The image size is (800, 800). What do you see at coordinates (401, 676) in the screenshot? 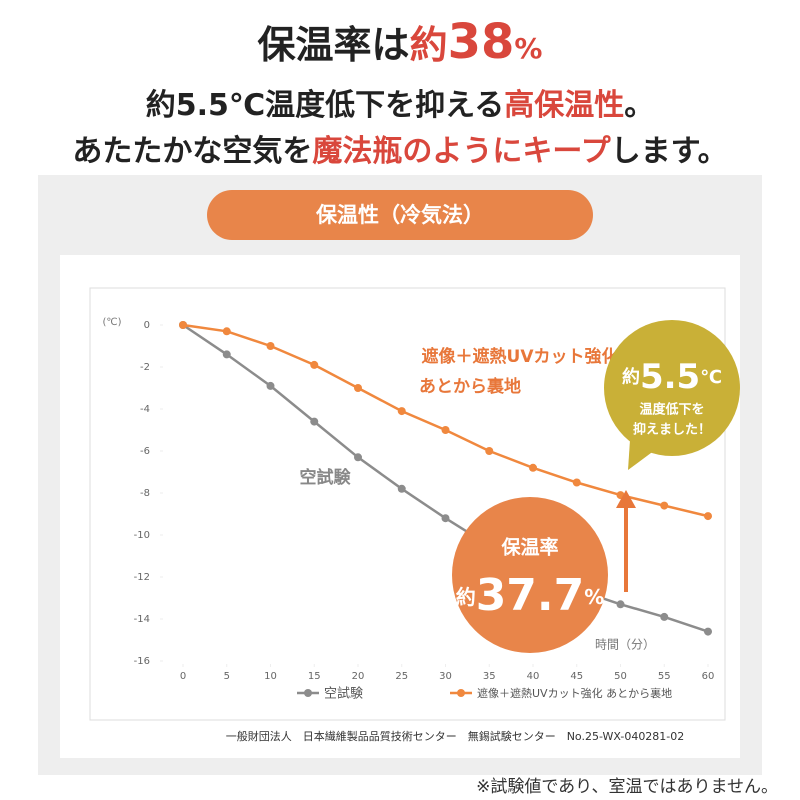
I see `x-tick-label: 25` at bounding box center [401, 676].